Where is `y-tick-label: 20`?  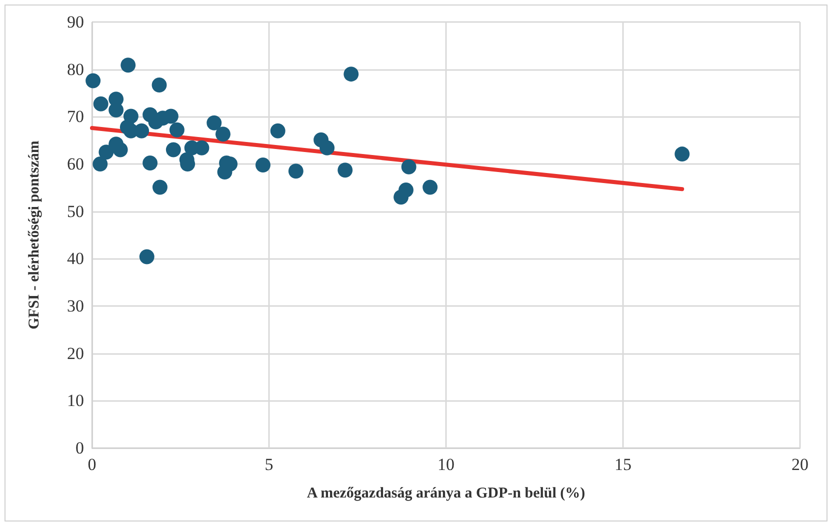
y-tick-label: 20 is located at coordinates (75, 353).